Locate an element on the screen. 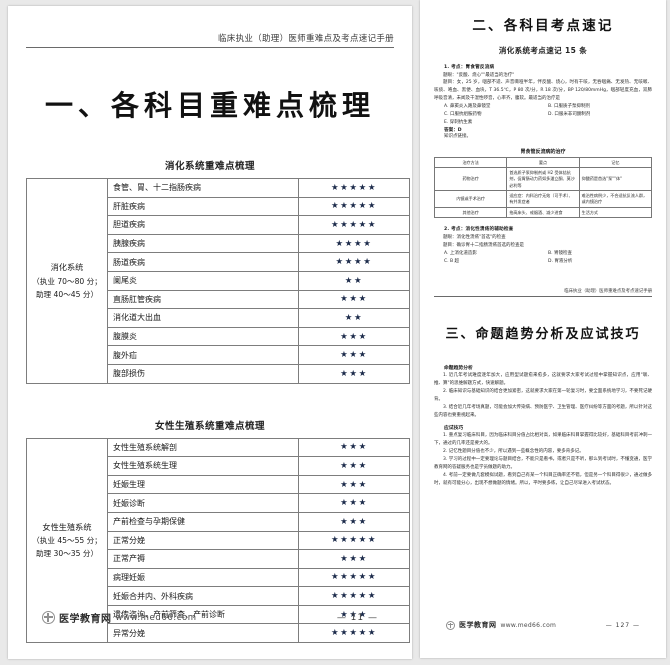 Image resolution: width=670 pixels, height=665 pixels. table-header-row: 治疗方法 要点 记忆 is located at coordinates (543, 162).